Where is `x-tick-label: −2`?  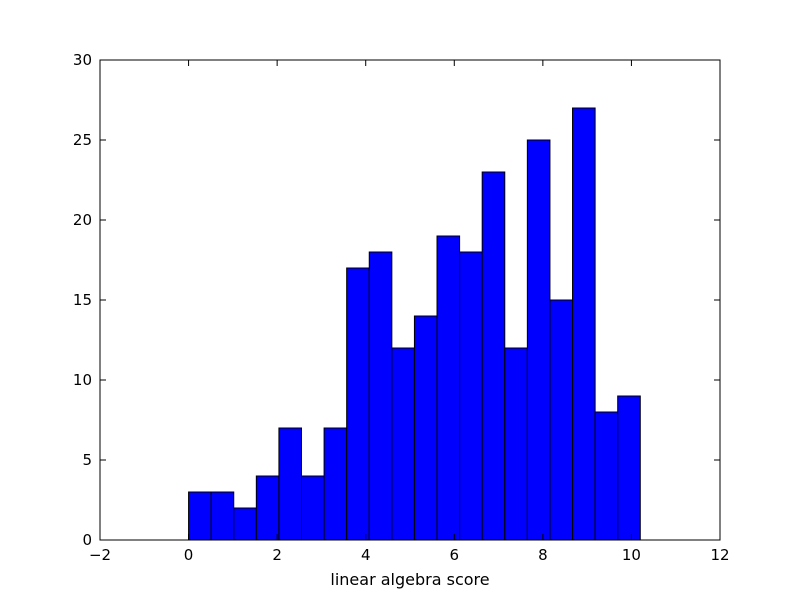 x-tick-label: −2 is located at coordinates (100, 555).